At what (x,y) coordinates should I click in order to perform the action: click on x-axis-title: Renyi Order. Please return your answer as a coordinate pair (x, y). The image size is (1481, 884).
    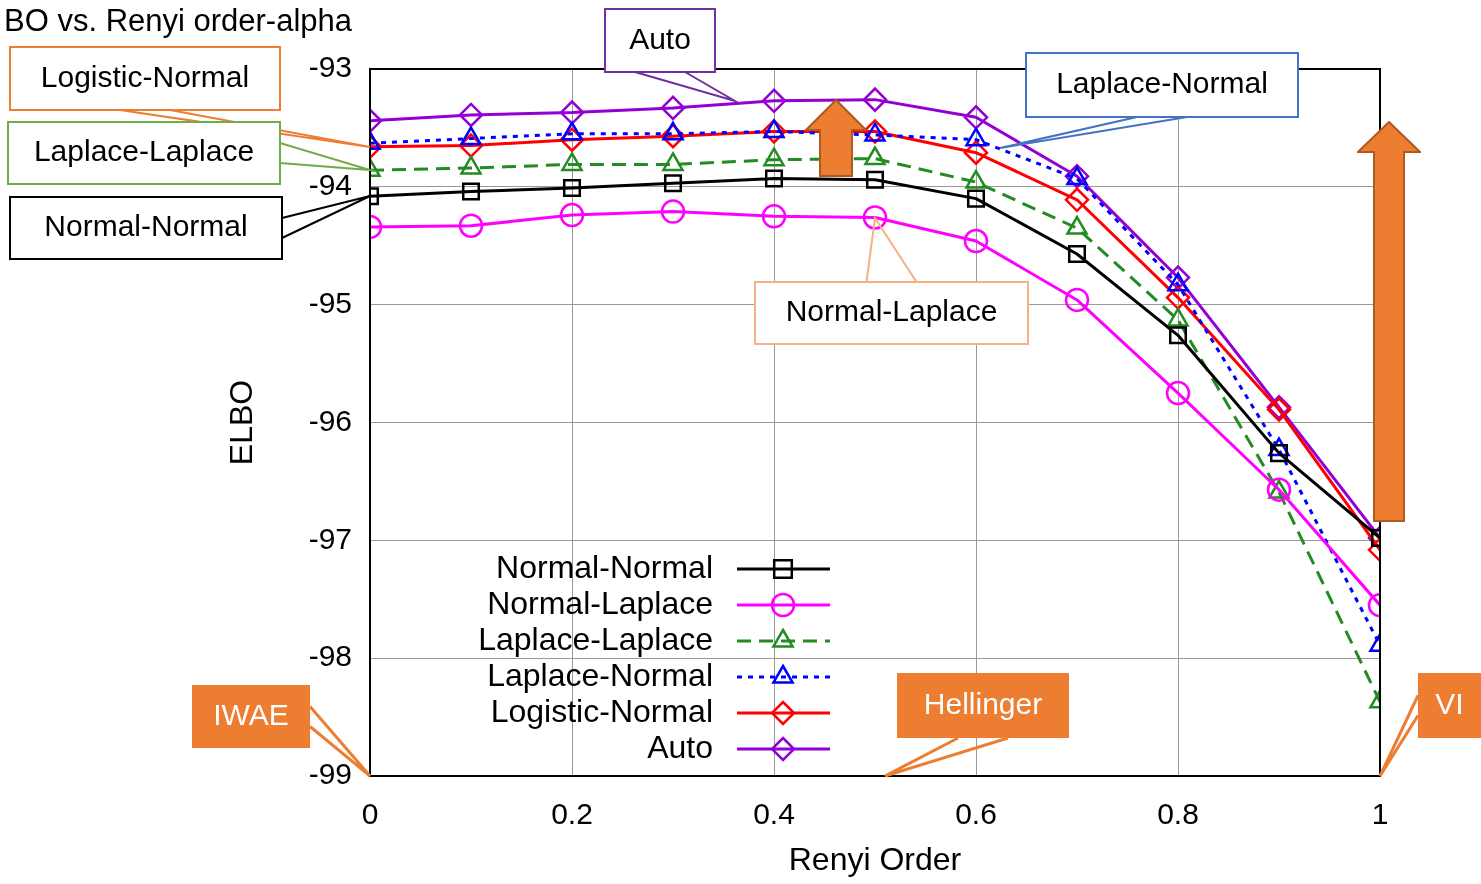
    Looking at the image, I should click on (875, 858).